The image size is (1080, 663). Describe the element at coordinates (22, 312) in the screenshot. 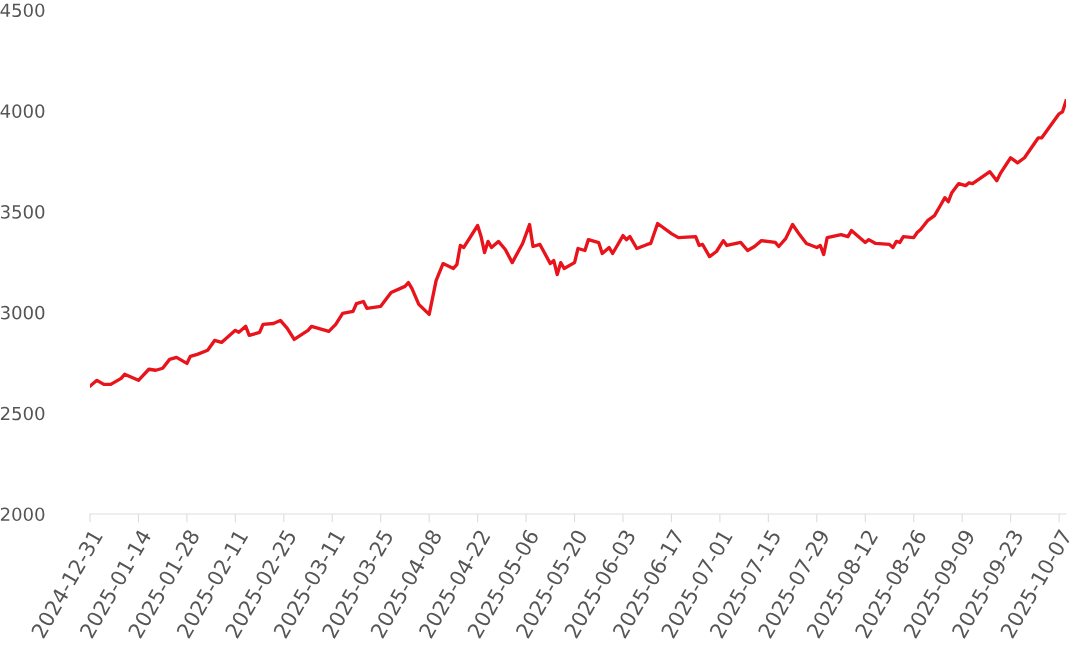

I see `y-tick-label: 3000` at that location.